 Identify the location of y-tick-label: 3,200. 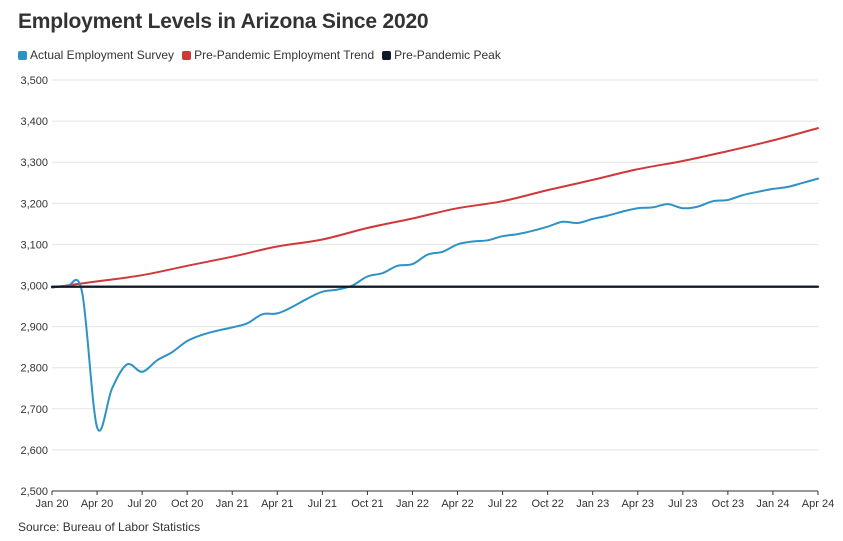
(34, 204).